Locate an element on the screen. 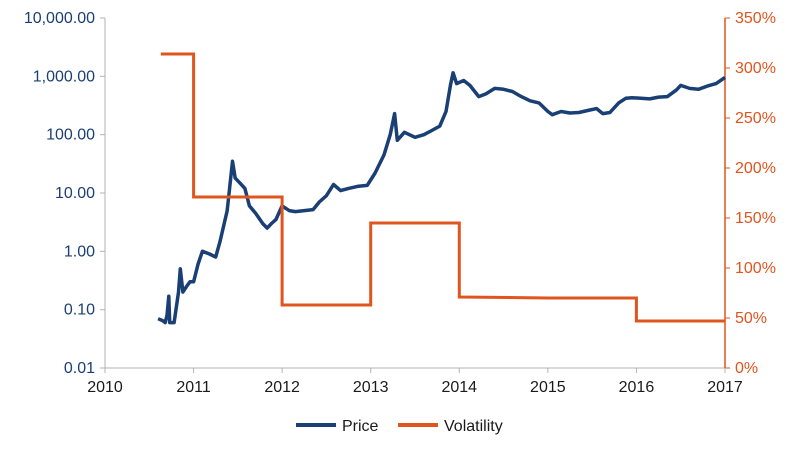  x-tick-label: 2014 is located at coordinates (459, 387).